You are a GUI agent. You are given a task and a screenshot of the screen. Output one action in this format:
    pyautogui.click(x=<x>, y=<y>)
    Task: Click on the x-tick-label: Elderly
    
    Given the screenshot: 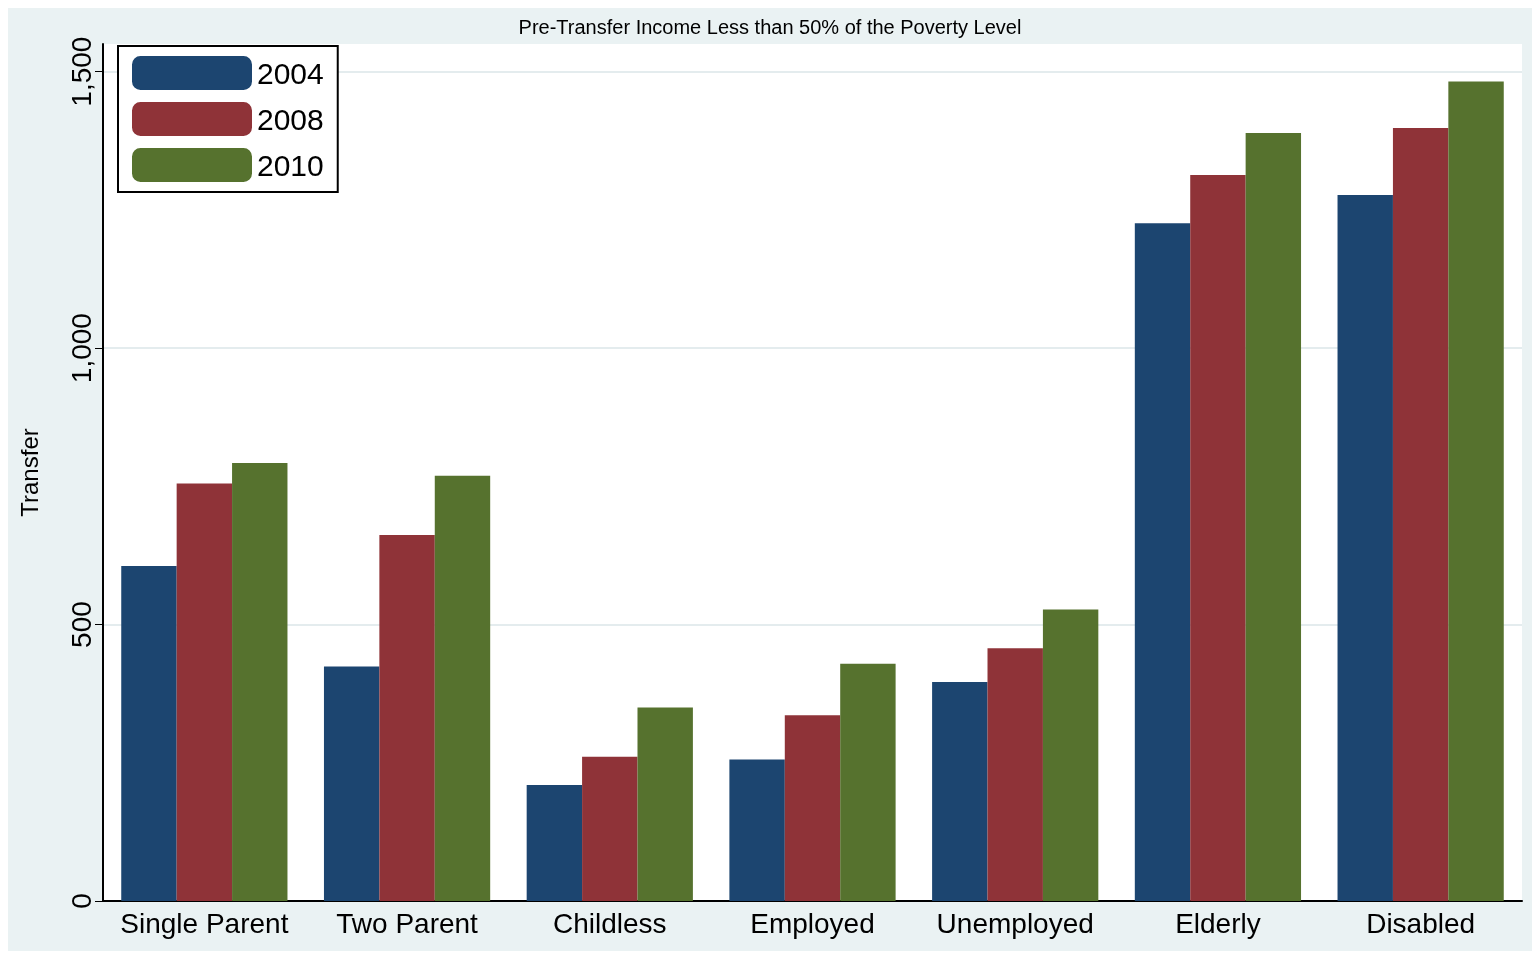 What is the action you would take?
    pyautogui.click(x=1218, y=923)
    